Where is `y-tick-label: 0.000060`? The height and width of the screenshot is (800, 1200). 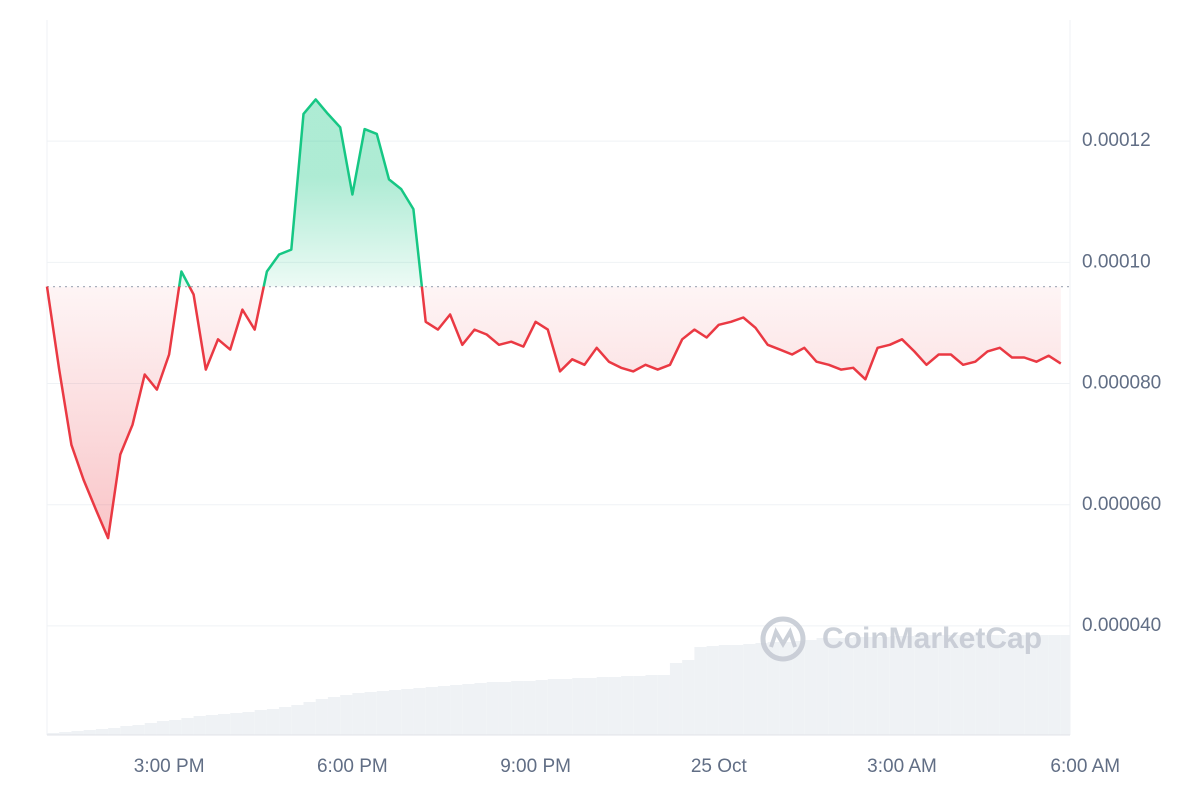 y-tick-label: 0.000060 is located at coordinates (1121, 504).